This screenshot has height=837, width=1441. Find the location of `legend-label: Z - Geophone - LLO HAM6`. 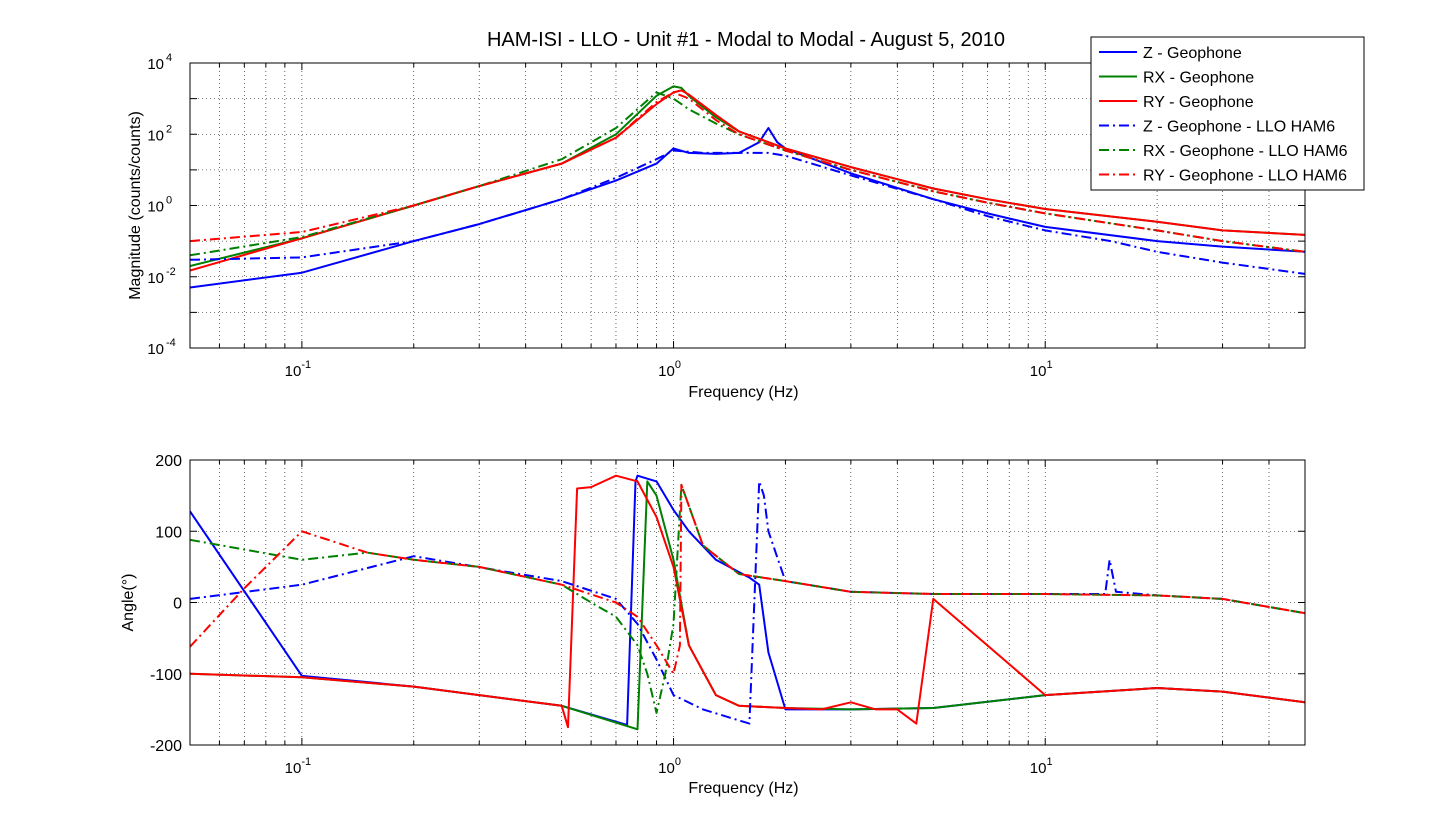

legend-label: Z - Geophone - LLO HAM6 is located at coordinates (1239, 127).